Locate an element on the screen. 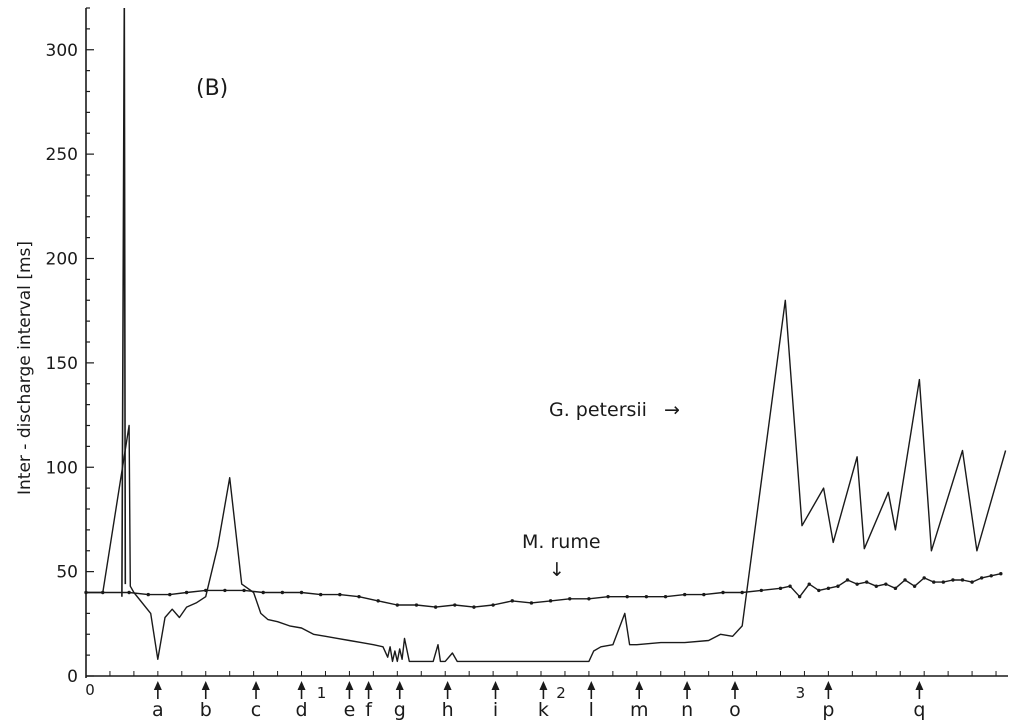  y-tick-label: 250 is located at coordinates (62, 155).